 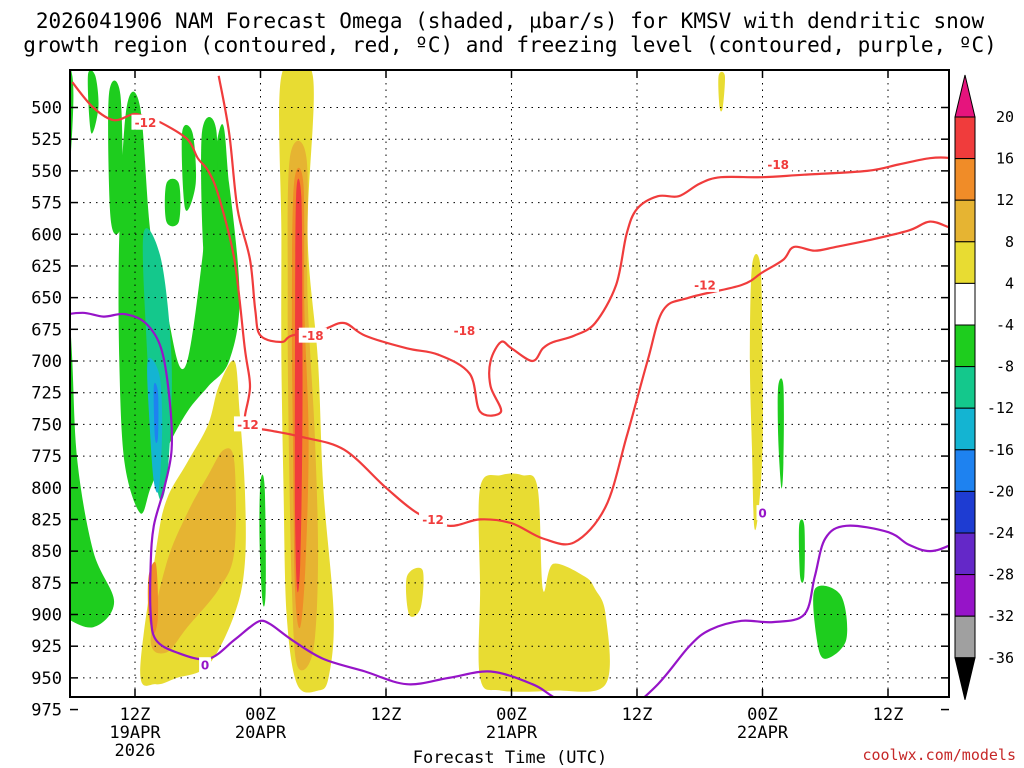 I want to click on colorbar-label: -36, so click(x=1000, y=658).